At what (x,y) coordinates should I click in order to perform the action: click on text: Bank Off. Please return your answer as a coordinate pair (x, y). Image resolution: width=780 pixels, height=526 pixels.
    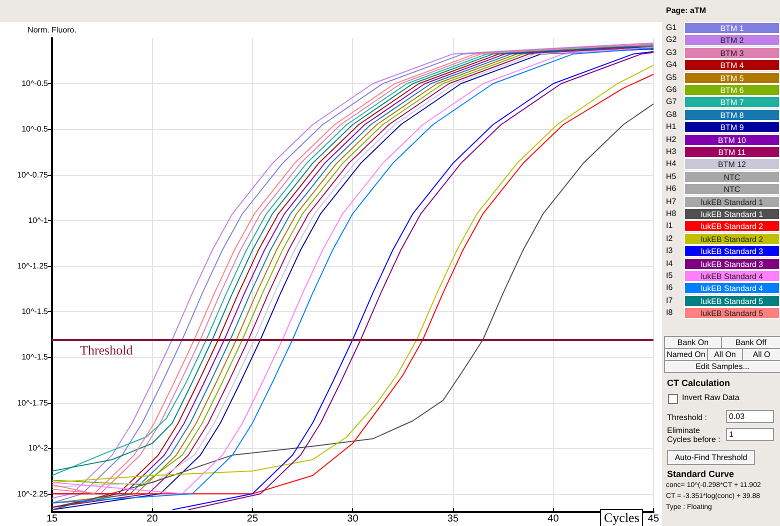
    Looking at the image, I should click on (750, 342).